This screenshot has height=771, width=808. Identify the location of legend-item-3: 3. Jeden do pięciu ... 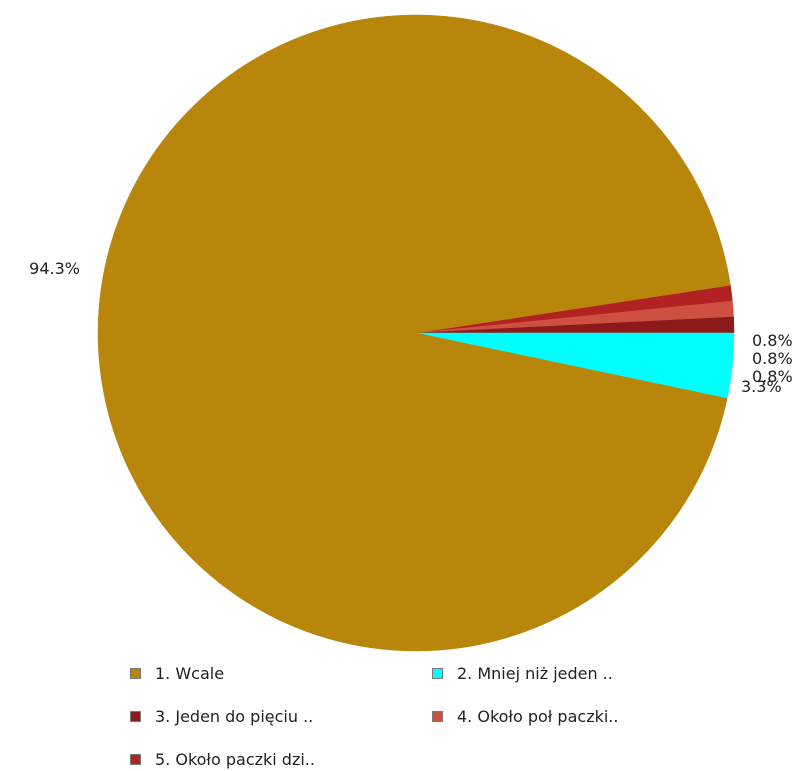
(221, 716).